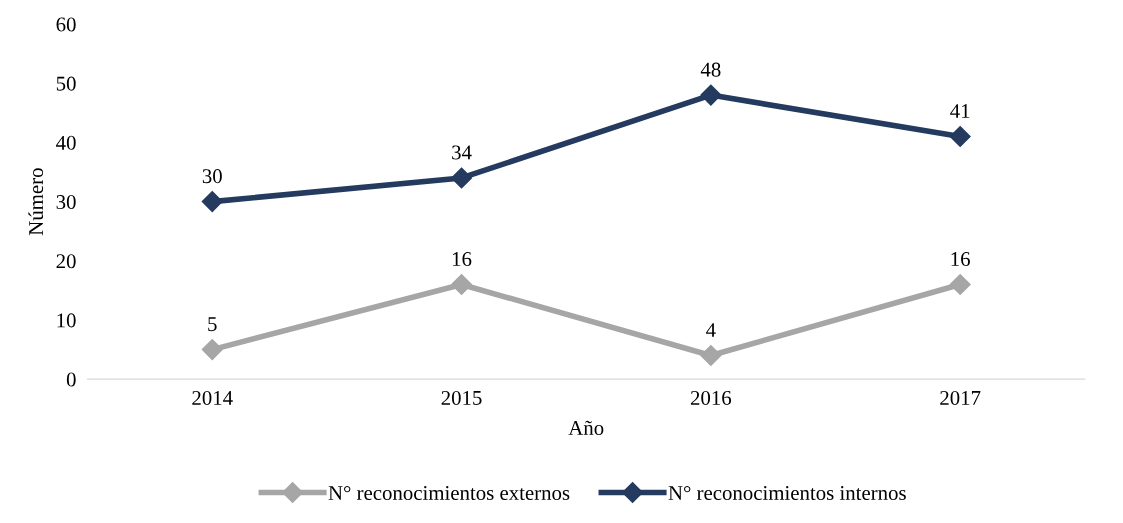  What do you see at coordinates (461, 397) in the screenshot?
I see `x-tick-label: 2015` at bounding box center [461, 397].